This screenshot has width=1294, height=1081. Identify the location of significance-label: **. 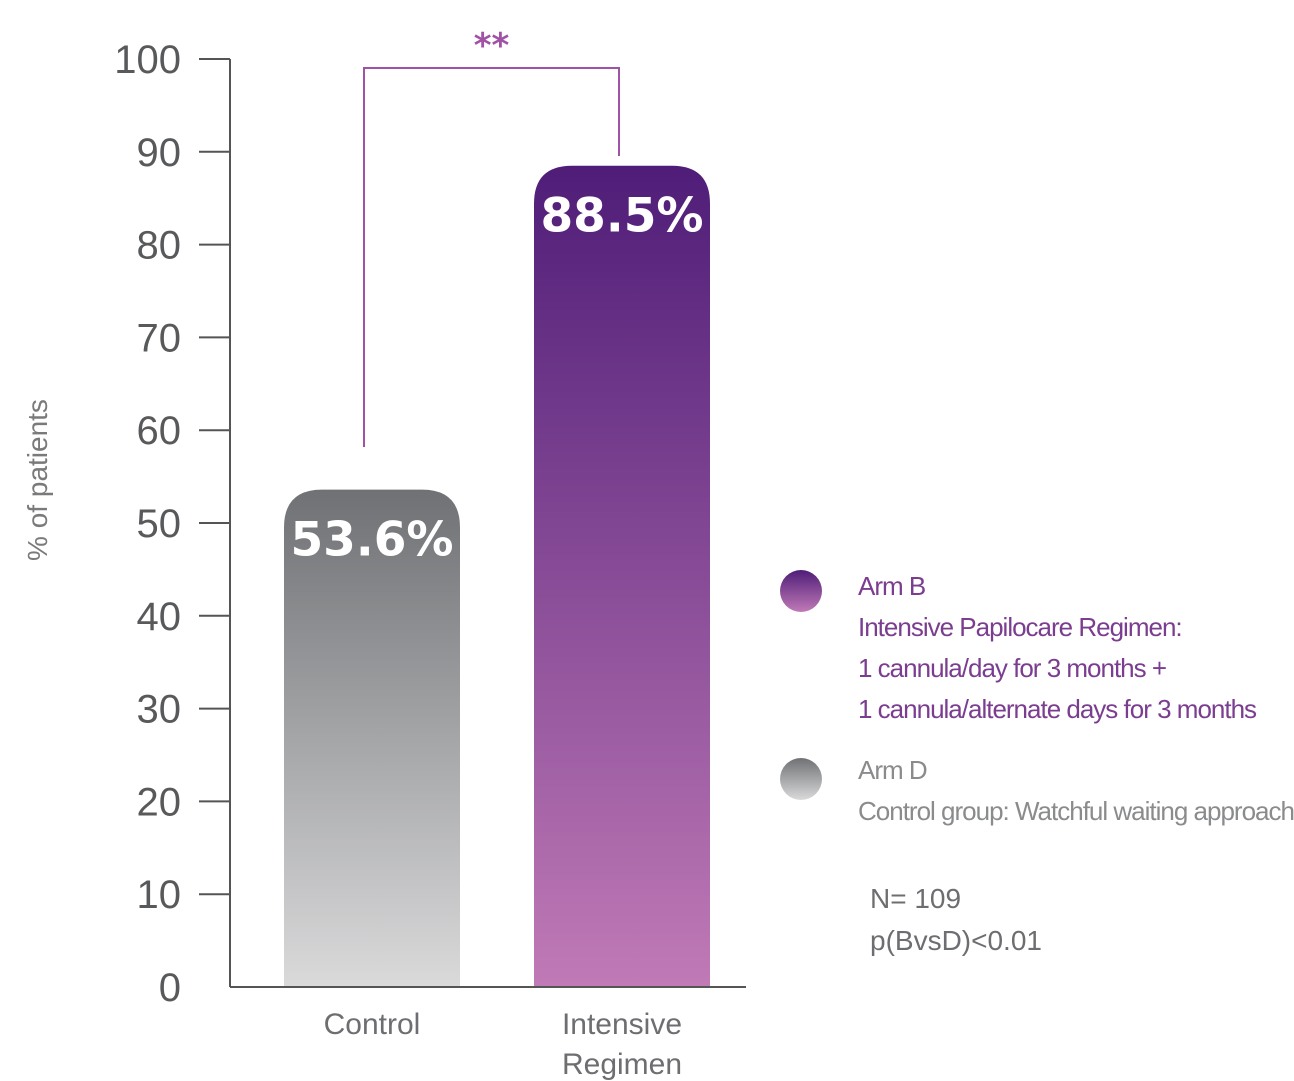
(492, 46).